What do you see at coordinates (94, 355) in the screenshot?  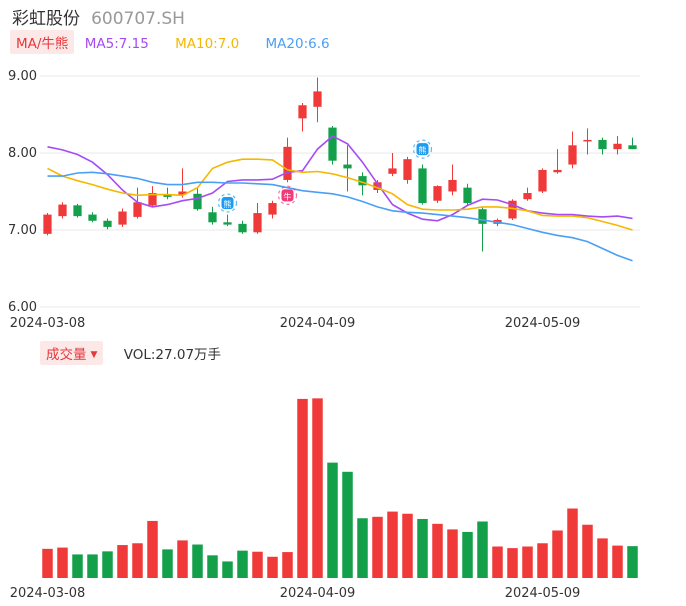 I see `caret-down-icon: ▼` at bounding box center [94, 355].